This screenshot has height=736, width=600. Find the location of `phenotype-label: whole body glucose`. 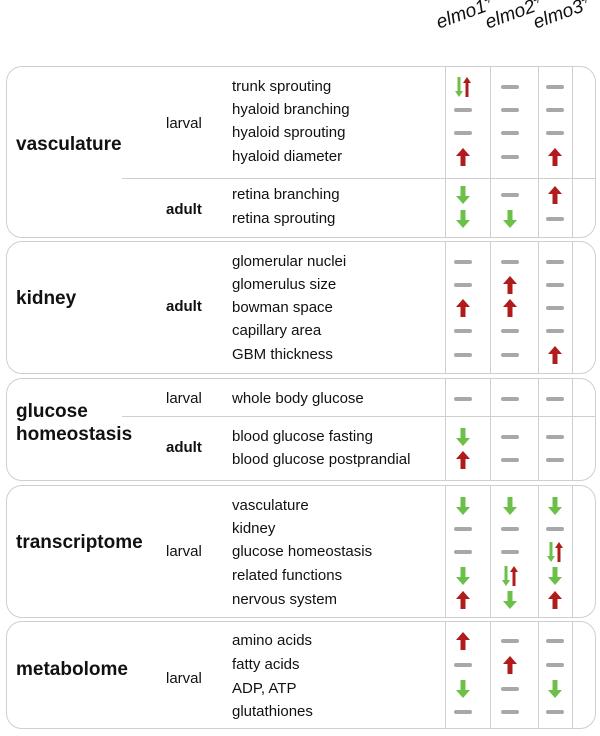

phenotype-label: whole body glucose is located at coordinates (298, 398).